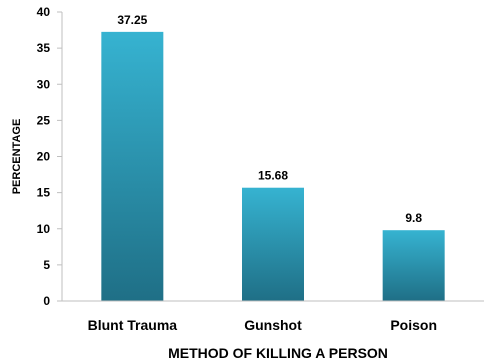 This screenshot has width=500, height=364. Describe the element at coordinates (132, 20) in the screenshot. I see `bar-data-label: 37.25` at that location.